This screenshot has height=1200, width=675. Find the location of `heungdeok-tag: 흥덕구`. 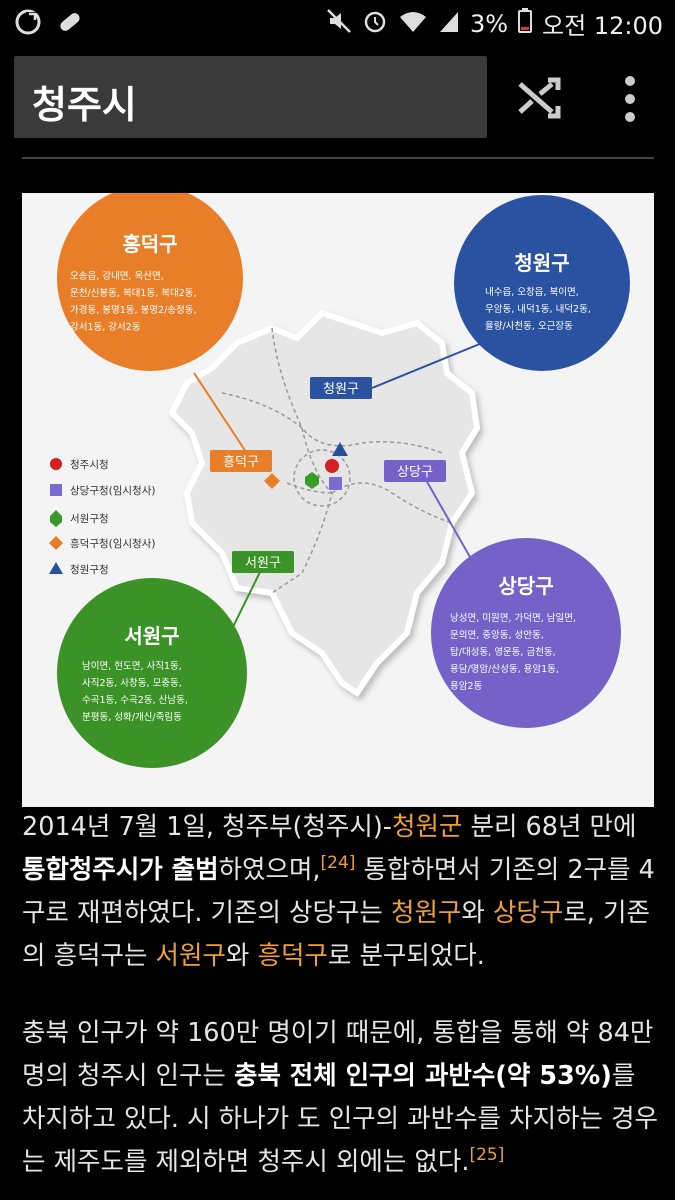

heungdeok-tag: 흥덕구 is located at coordinates (241, 462).